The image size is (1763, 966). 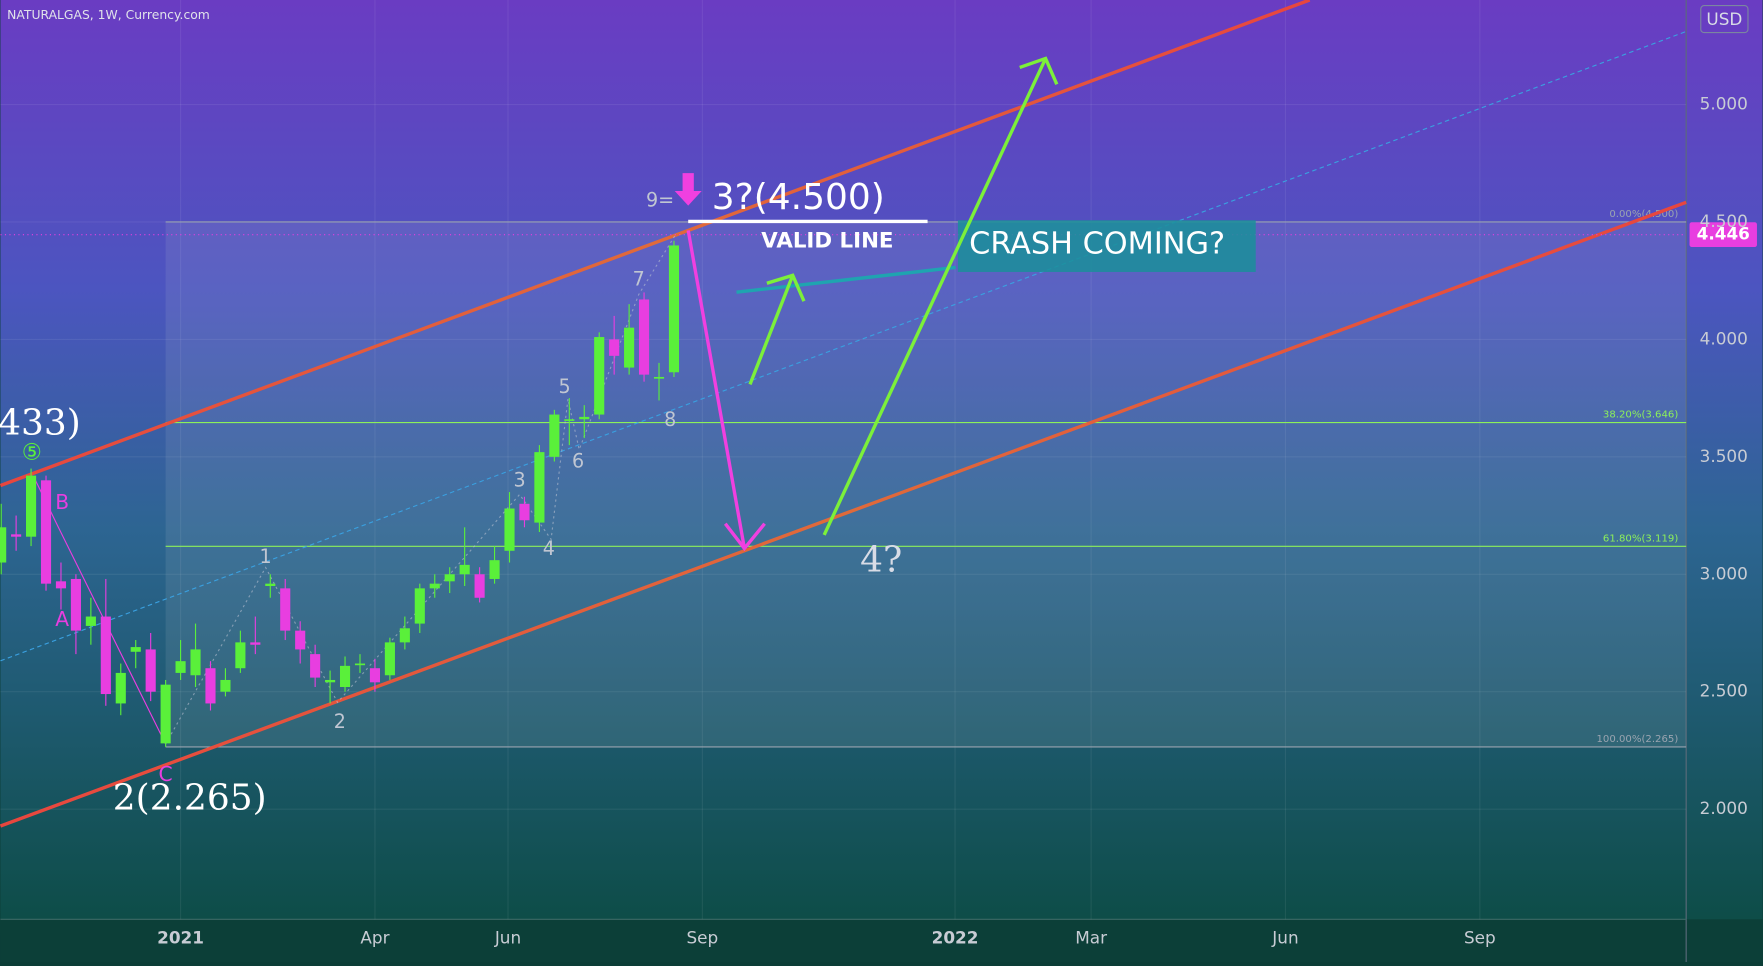 I want to click on wave-label: 4, so click(x=549, y=548).